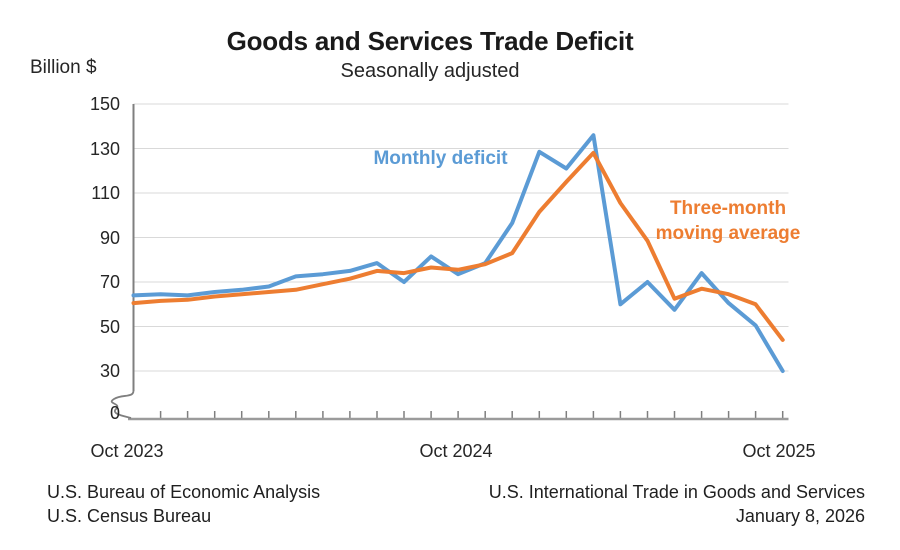  Describe the element at coordinates (109, 371) in the screenshot. I see `y-tick-label-30: 30` at that location.